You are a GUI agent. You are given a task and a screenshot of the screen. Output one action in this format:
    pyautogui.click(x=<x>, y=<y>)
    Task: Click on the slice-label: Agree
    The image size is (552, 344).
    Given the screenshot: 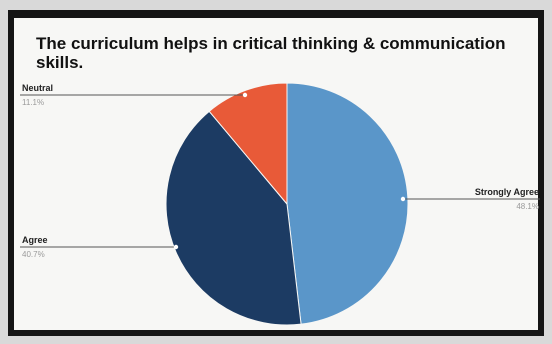 What is the action you would take?
    pyautogui.click(x=35, y=240)
    